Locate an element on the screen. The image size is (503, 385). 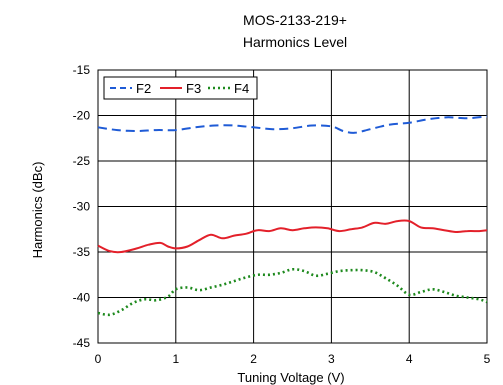
chart-title: MOS-2133-219+ is located at coordinates (295, 20).